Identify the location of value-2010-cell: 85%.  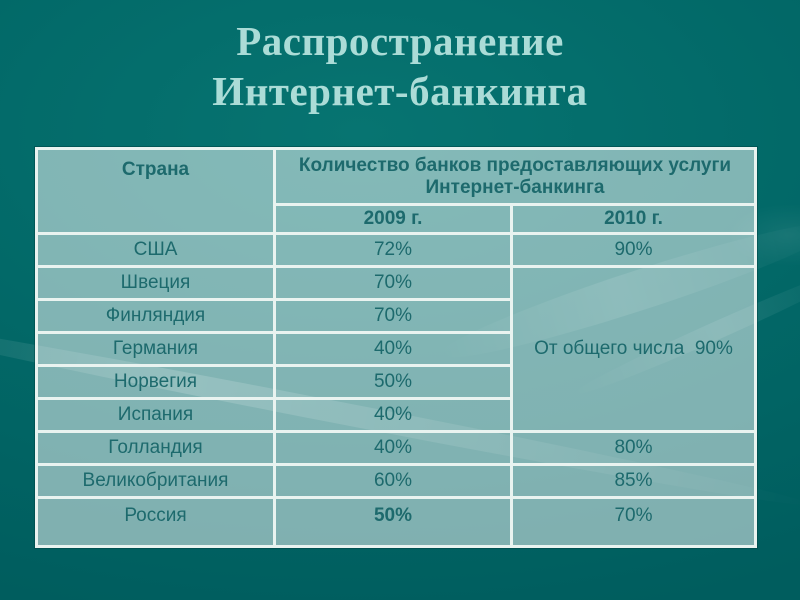
(633, 481).